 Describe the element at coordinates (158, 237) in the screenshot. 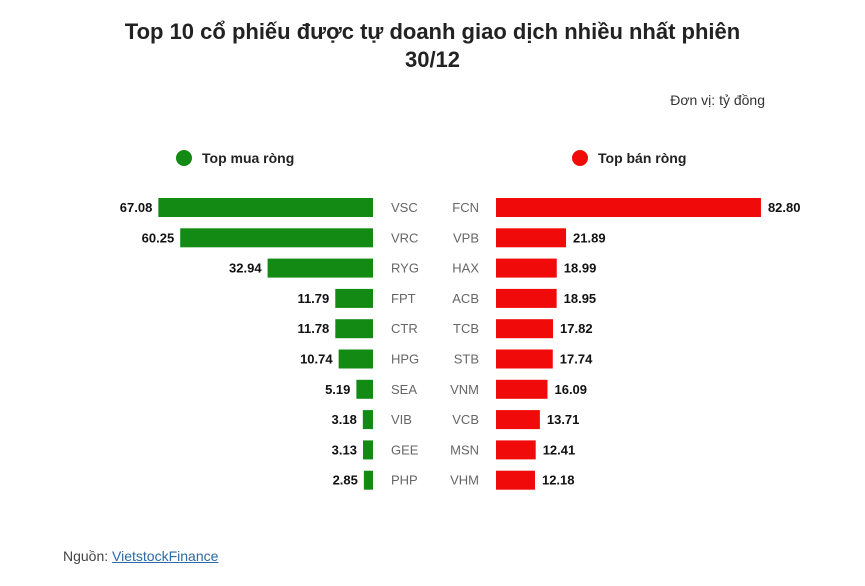

I see `buy-value-label: 60.25` at that location.